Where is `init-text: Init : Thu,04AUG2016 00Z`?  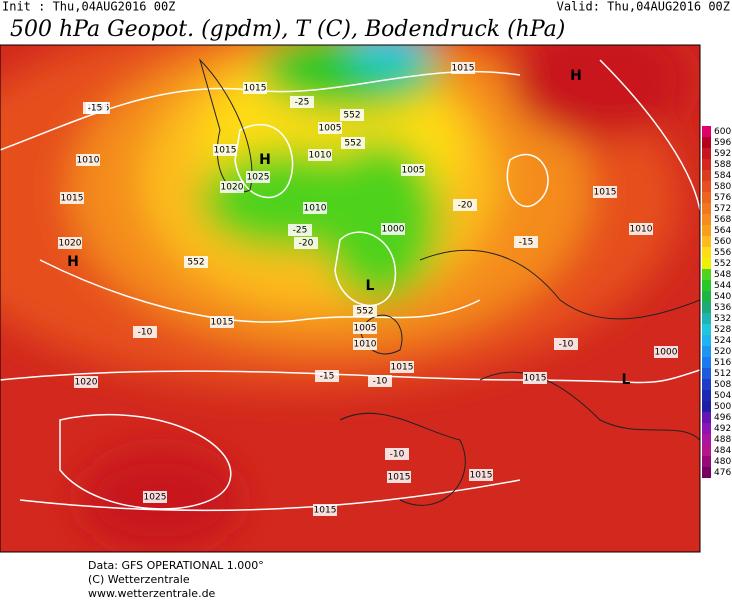
init-text: Init : Thu,04AUG2016 00Z is located at coordinates (88, 7).